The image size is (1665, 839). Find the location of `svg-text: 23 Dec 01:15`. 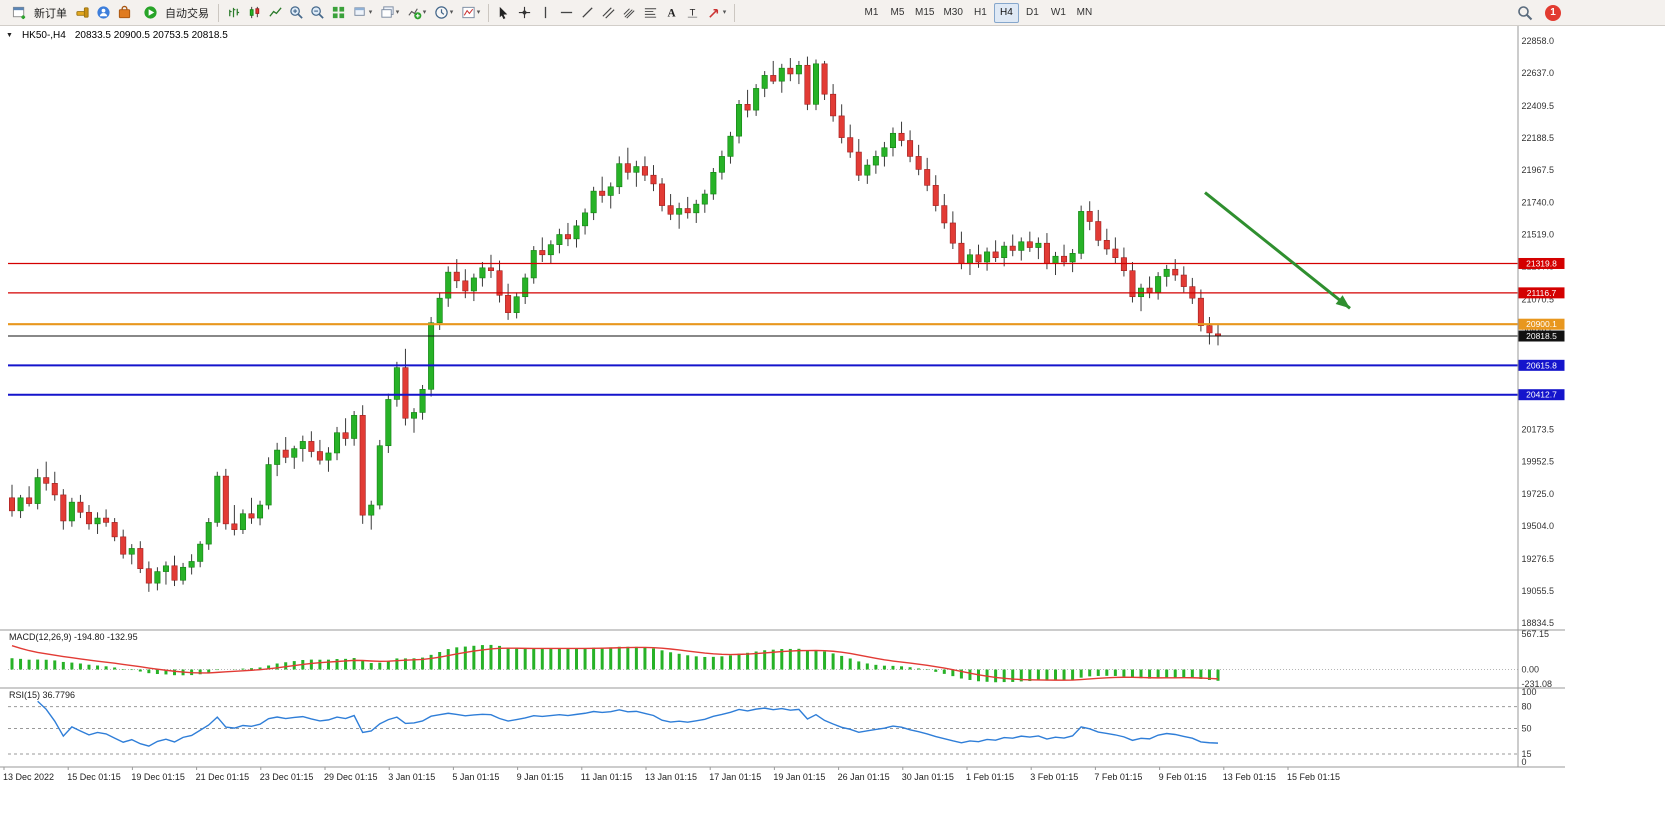

svg-text: 23 Dec 01:15 is located at coordinates (287, 777).